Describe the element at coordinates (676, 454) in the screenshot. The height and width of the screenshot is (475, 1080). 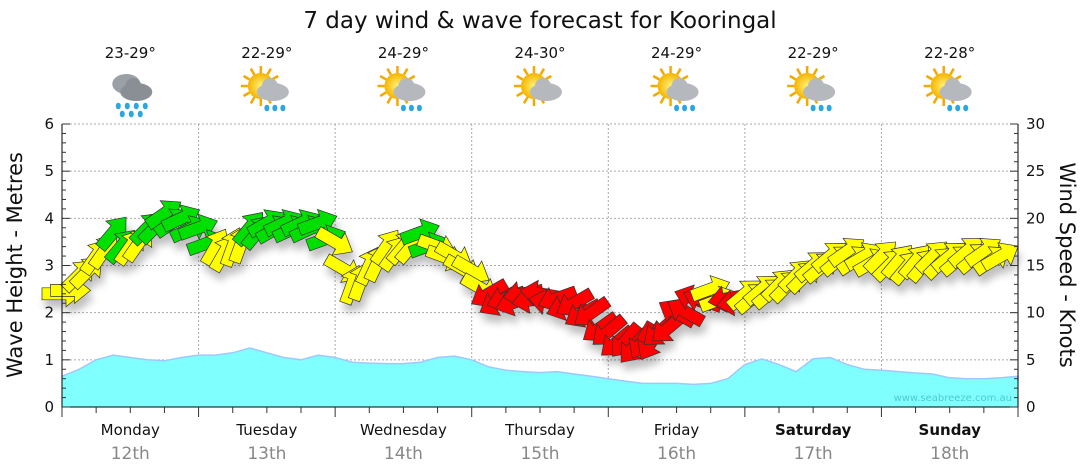
I see `date-label: 16th` at that location.